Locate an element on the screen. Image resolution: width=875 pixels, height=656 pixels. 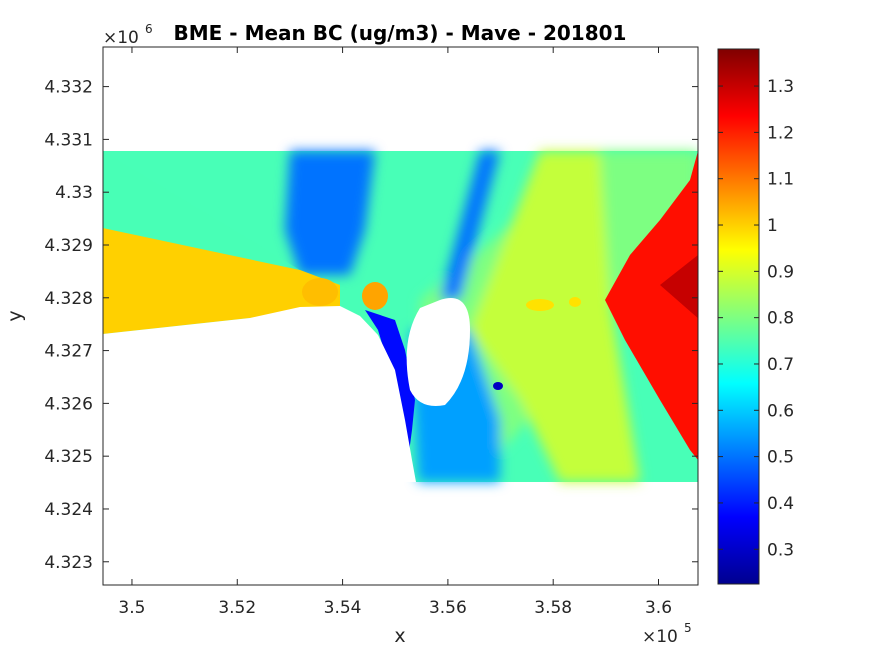
y-tick-label: 4.325 is located at coordinates (68, 457).